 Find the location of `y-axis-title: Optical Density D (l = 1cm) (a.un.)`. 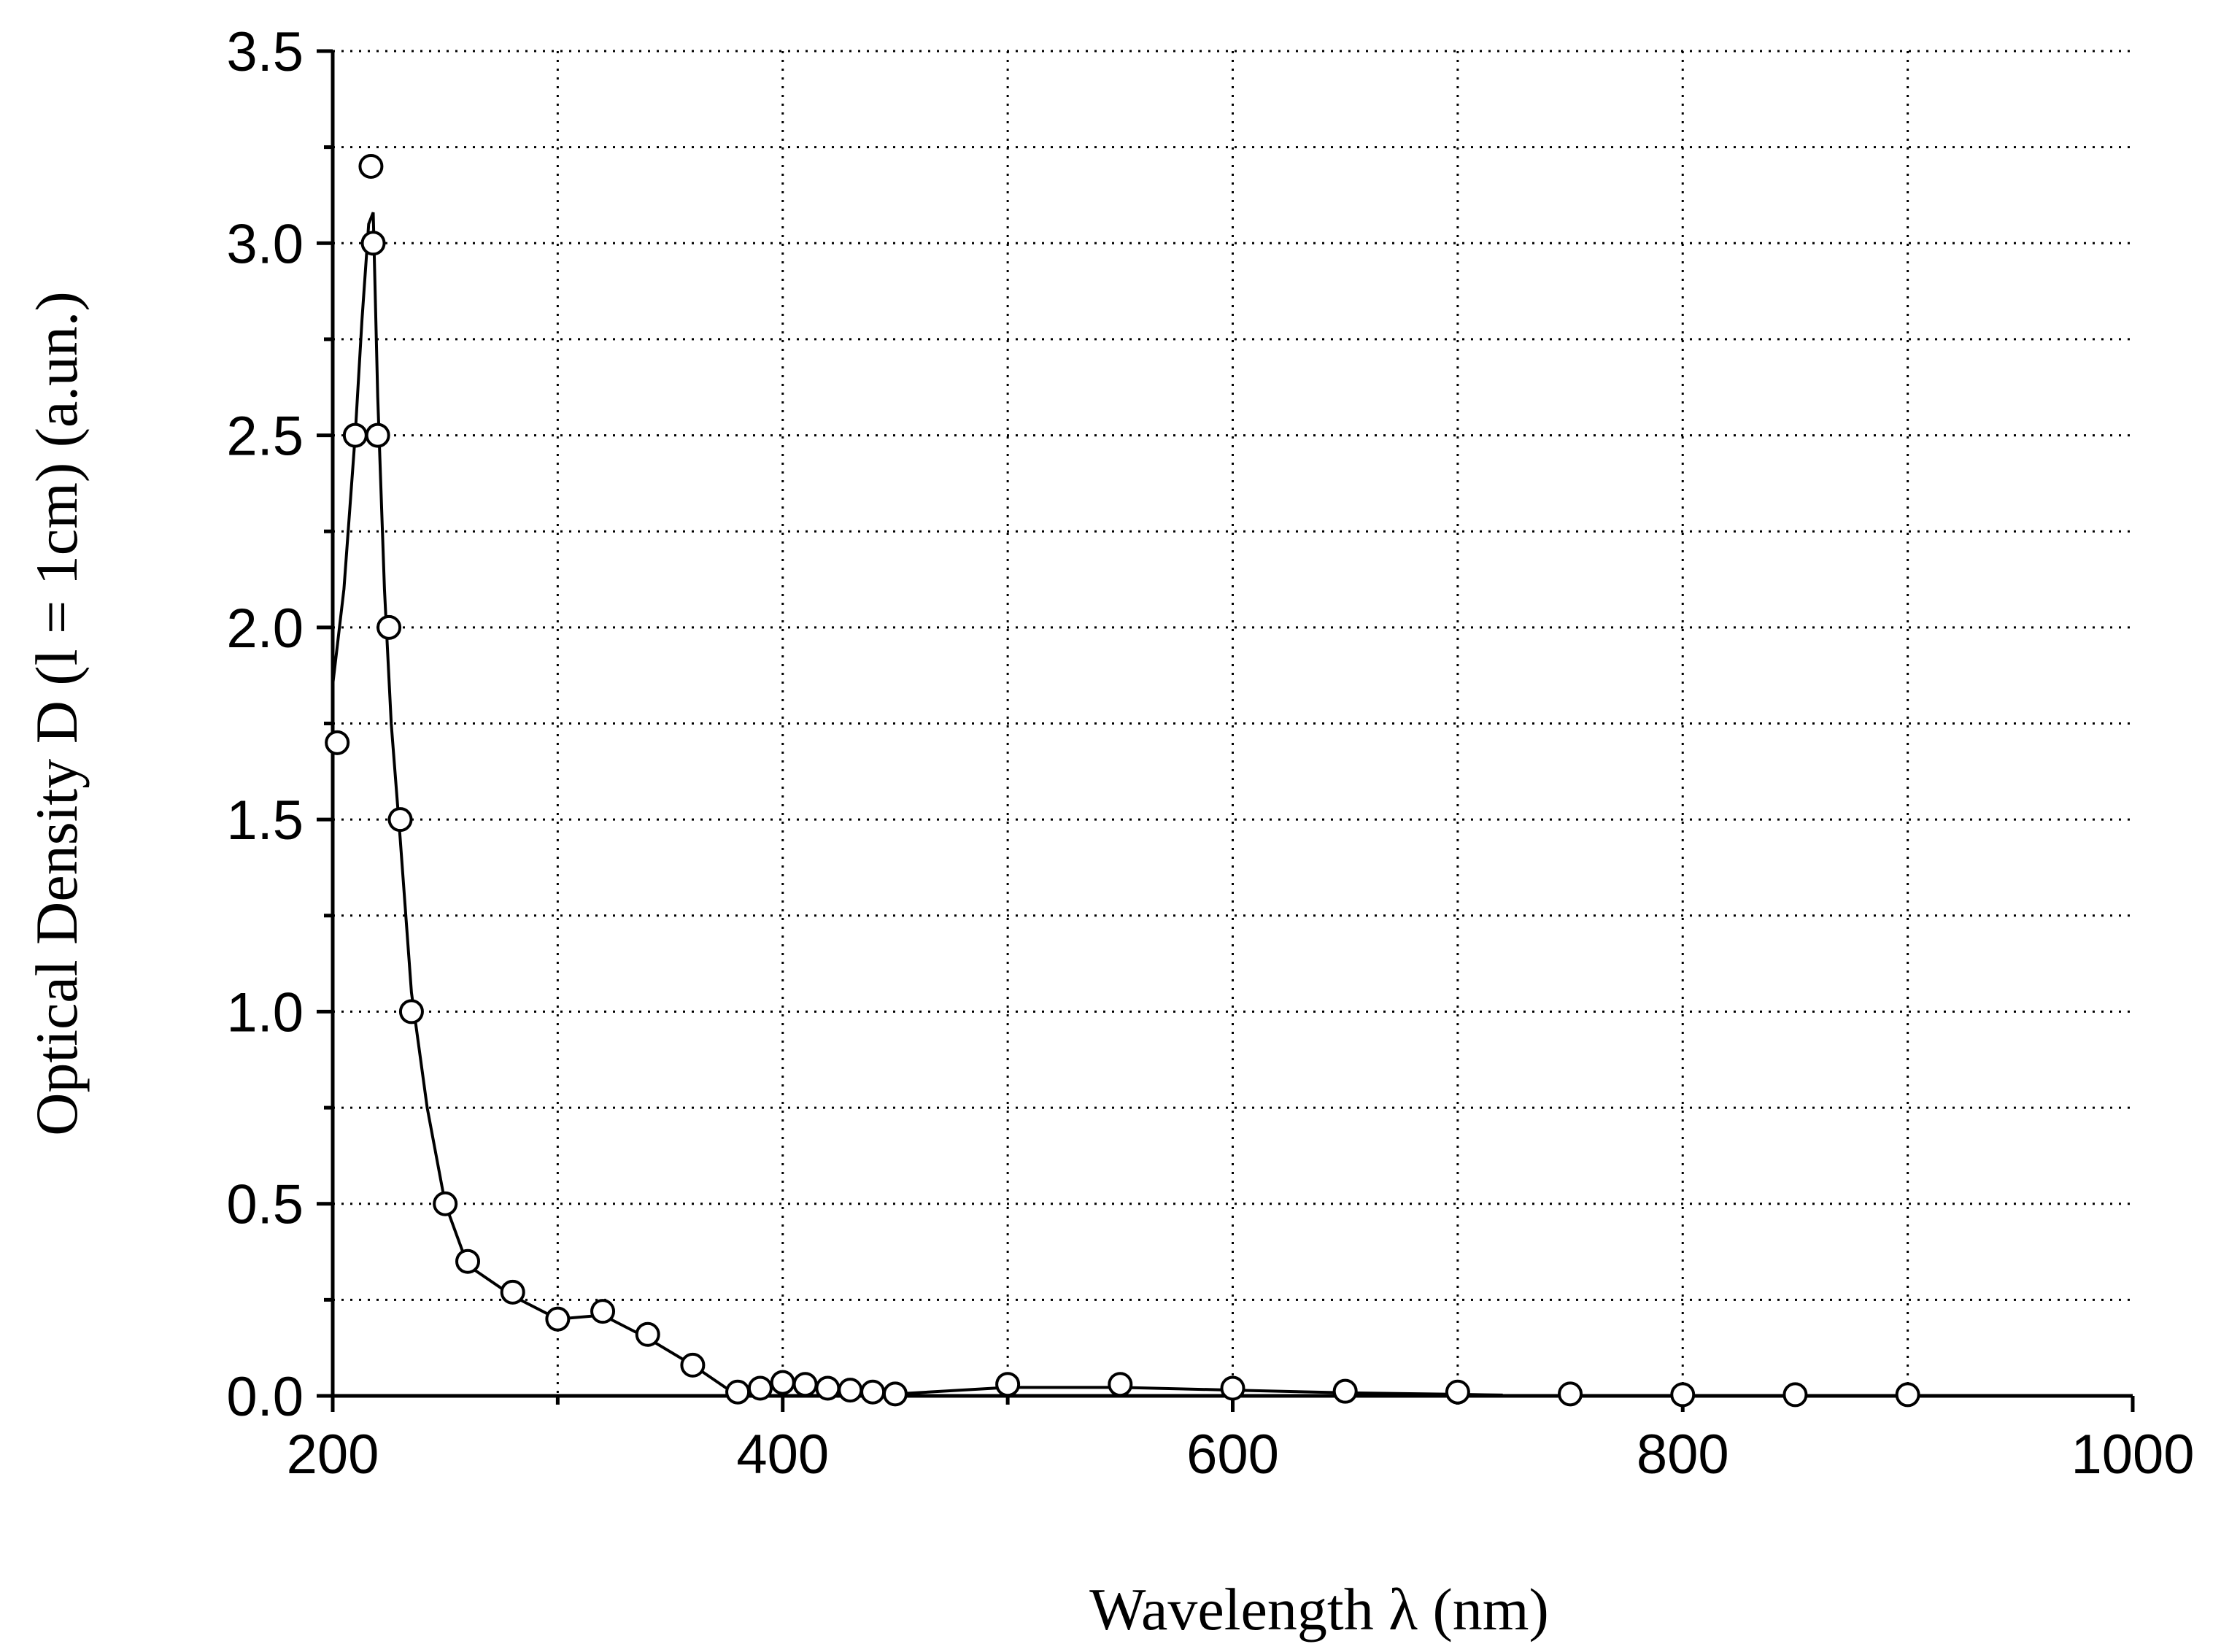

y-axis-title: Optical Density D (l = 1cm) (a.un.) is located at coordinates (56, 713).